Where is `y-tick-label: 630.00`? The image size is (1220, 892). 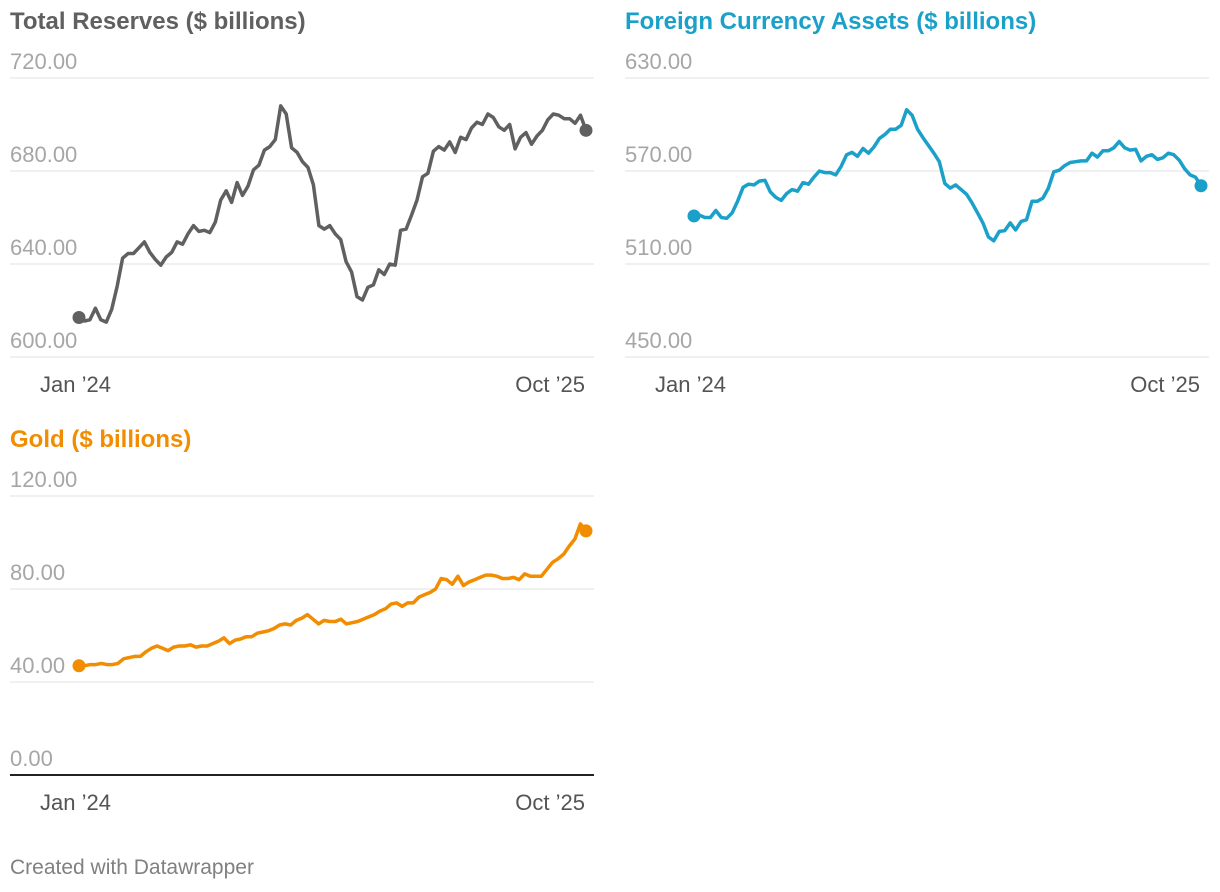
y-tick-label: 630.00 is located at coordinates (658, 61).